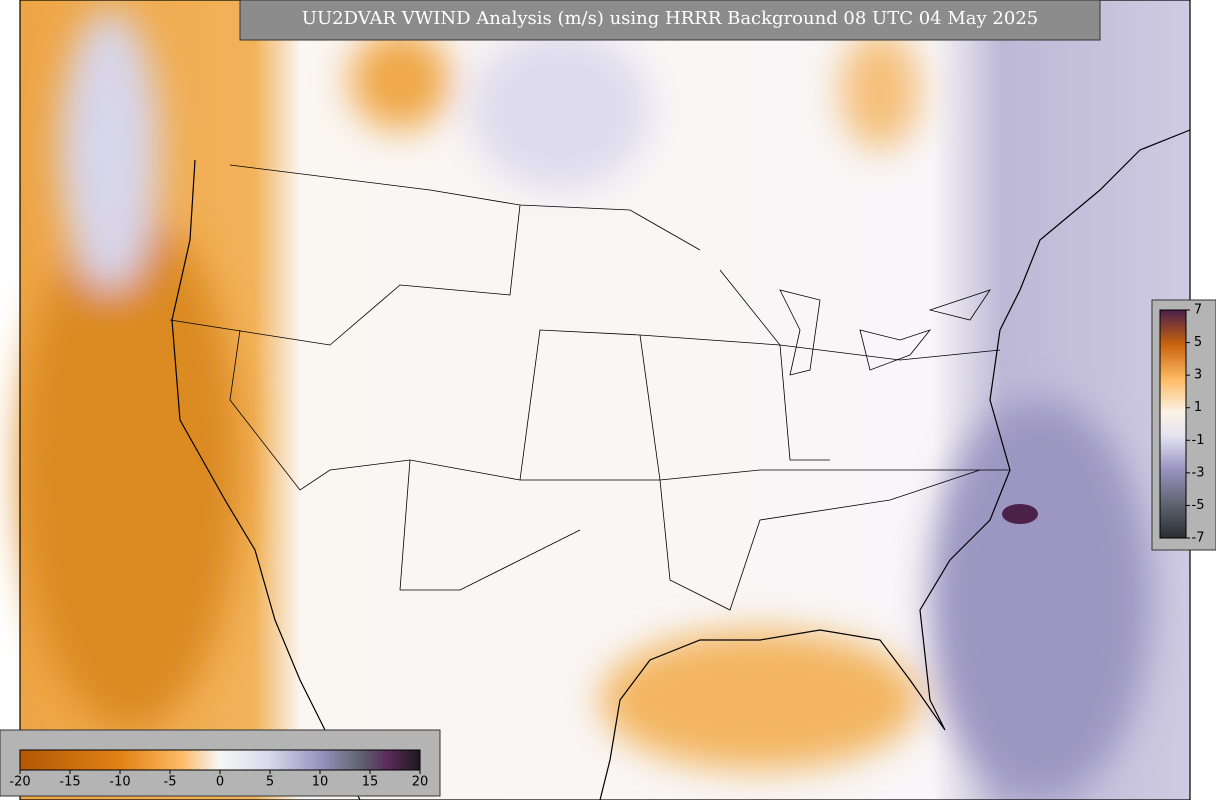 This screenshot has width=1216, height=800. What do you see at coordinates (1198, 375) in the screenshot?
I see `colorbar-tick-label: 3` at bounding box center [1198, 375].